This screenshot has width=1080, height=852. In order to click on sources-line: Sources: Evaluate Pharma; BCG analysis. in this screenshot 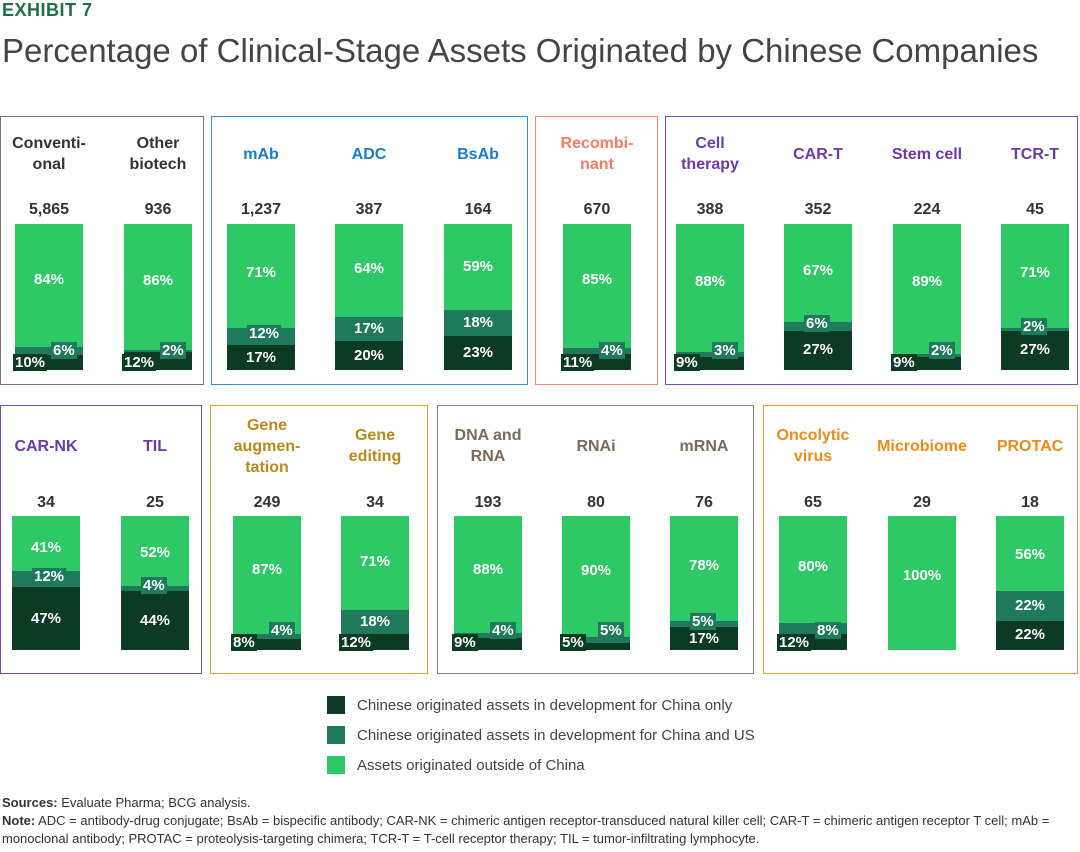, I will do `click(539, 803)`.